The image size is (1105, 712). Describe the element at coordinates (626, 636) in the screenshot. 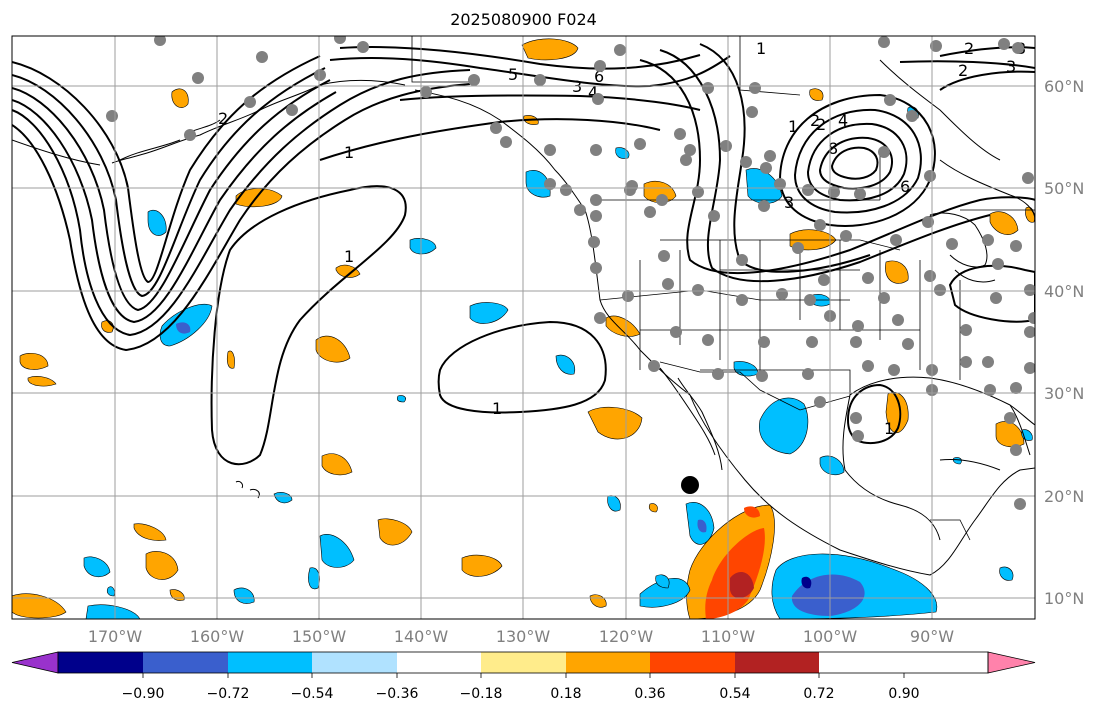

I see `lon-label: 120°W` at that location.